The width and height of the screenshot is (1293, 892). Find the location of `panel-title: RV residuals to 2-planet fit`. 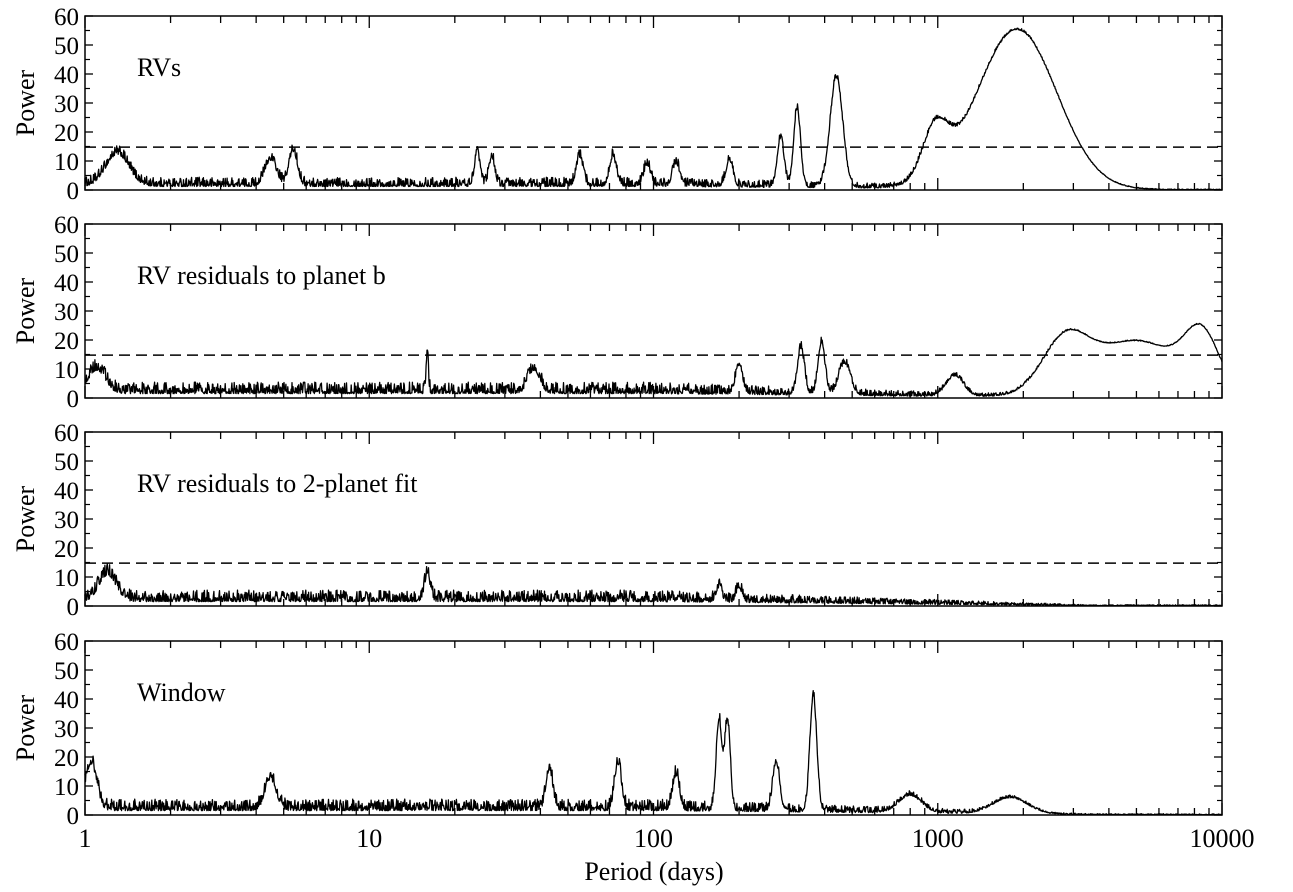

panel-title: RV residuals to 2-planet fit is located at coordinates (277, 483).